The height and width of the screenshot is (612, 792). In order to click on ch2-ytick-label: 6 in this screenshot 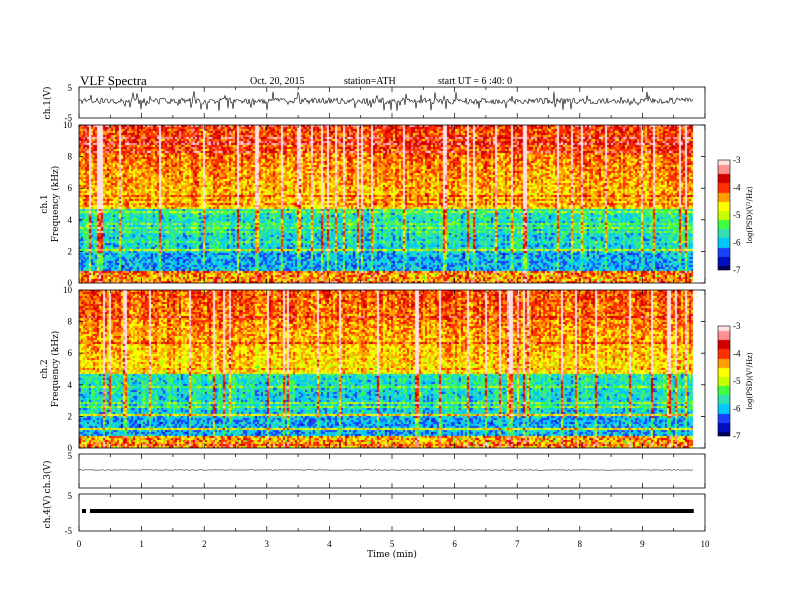, I will do `click(70, 353)`.